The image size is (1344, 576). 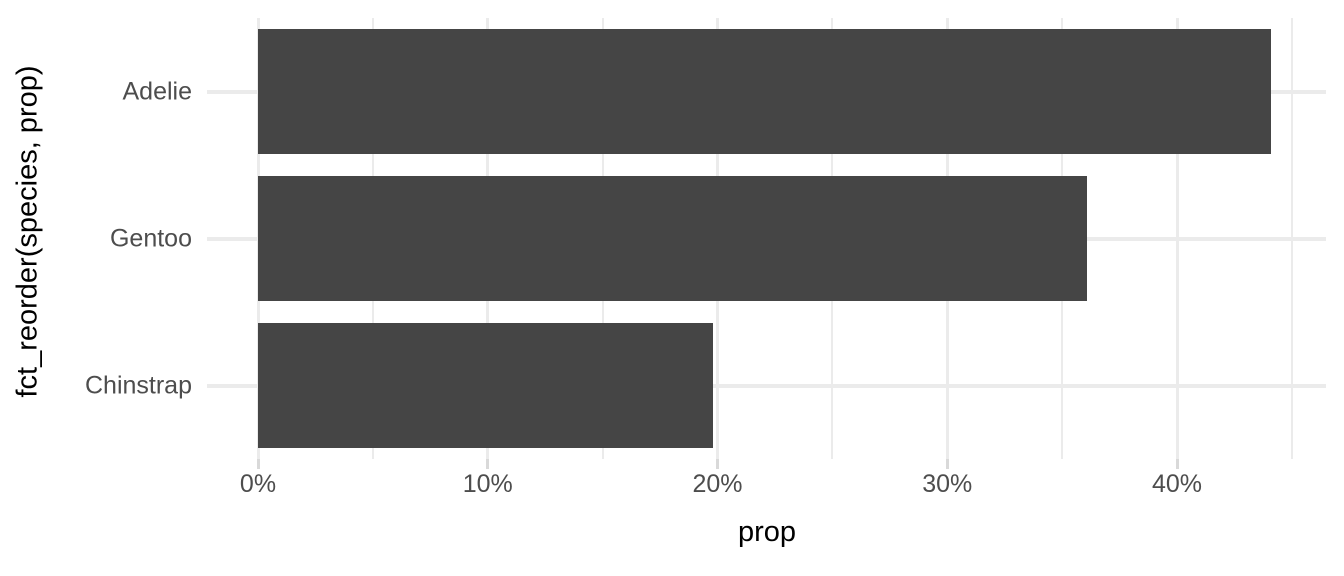 I want to click on gridline-major-horizontal, so click(x=766, y=385).